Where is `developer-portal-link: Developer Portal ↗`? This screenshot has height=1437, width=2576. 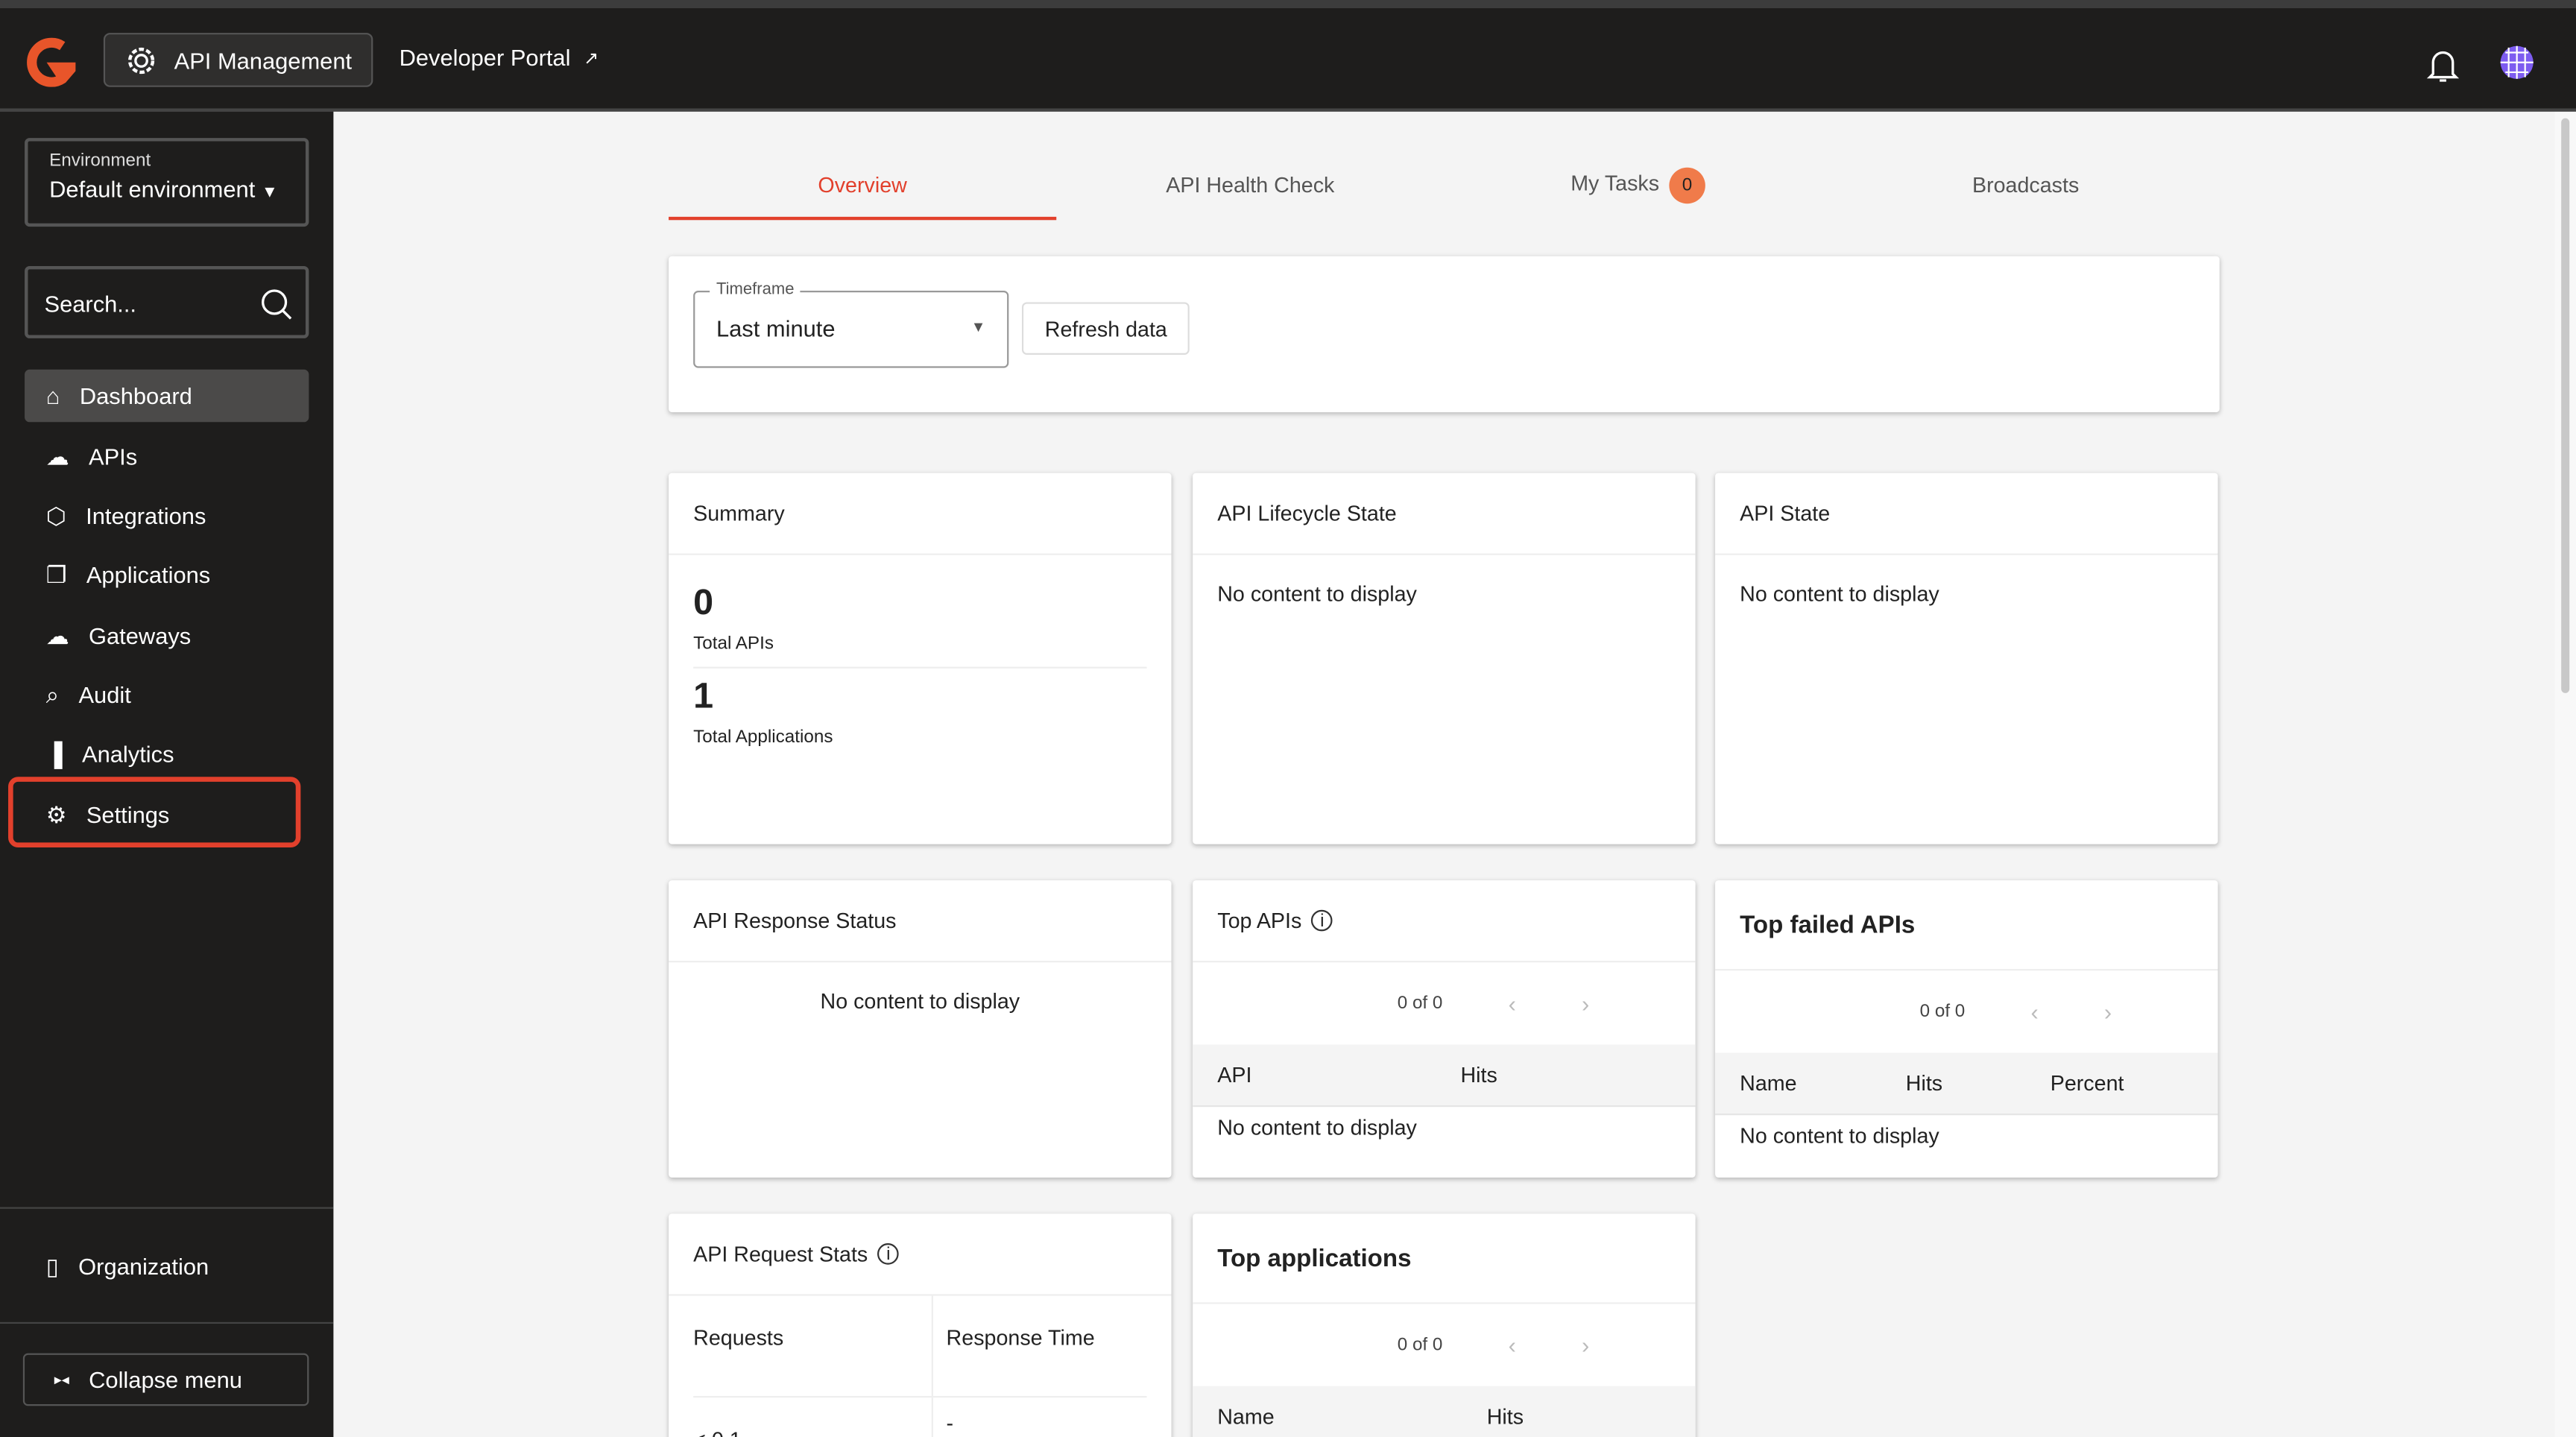
developer-portal-link: Developer Portal ↗ is located at coordinates (499, 57).